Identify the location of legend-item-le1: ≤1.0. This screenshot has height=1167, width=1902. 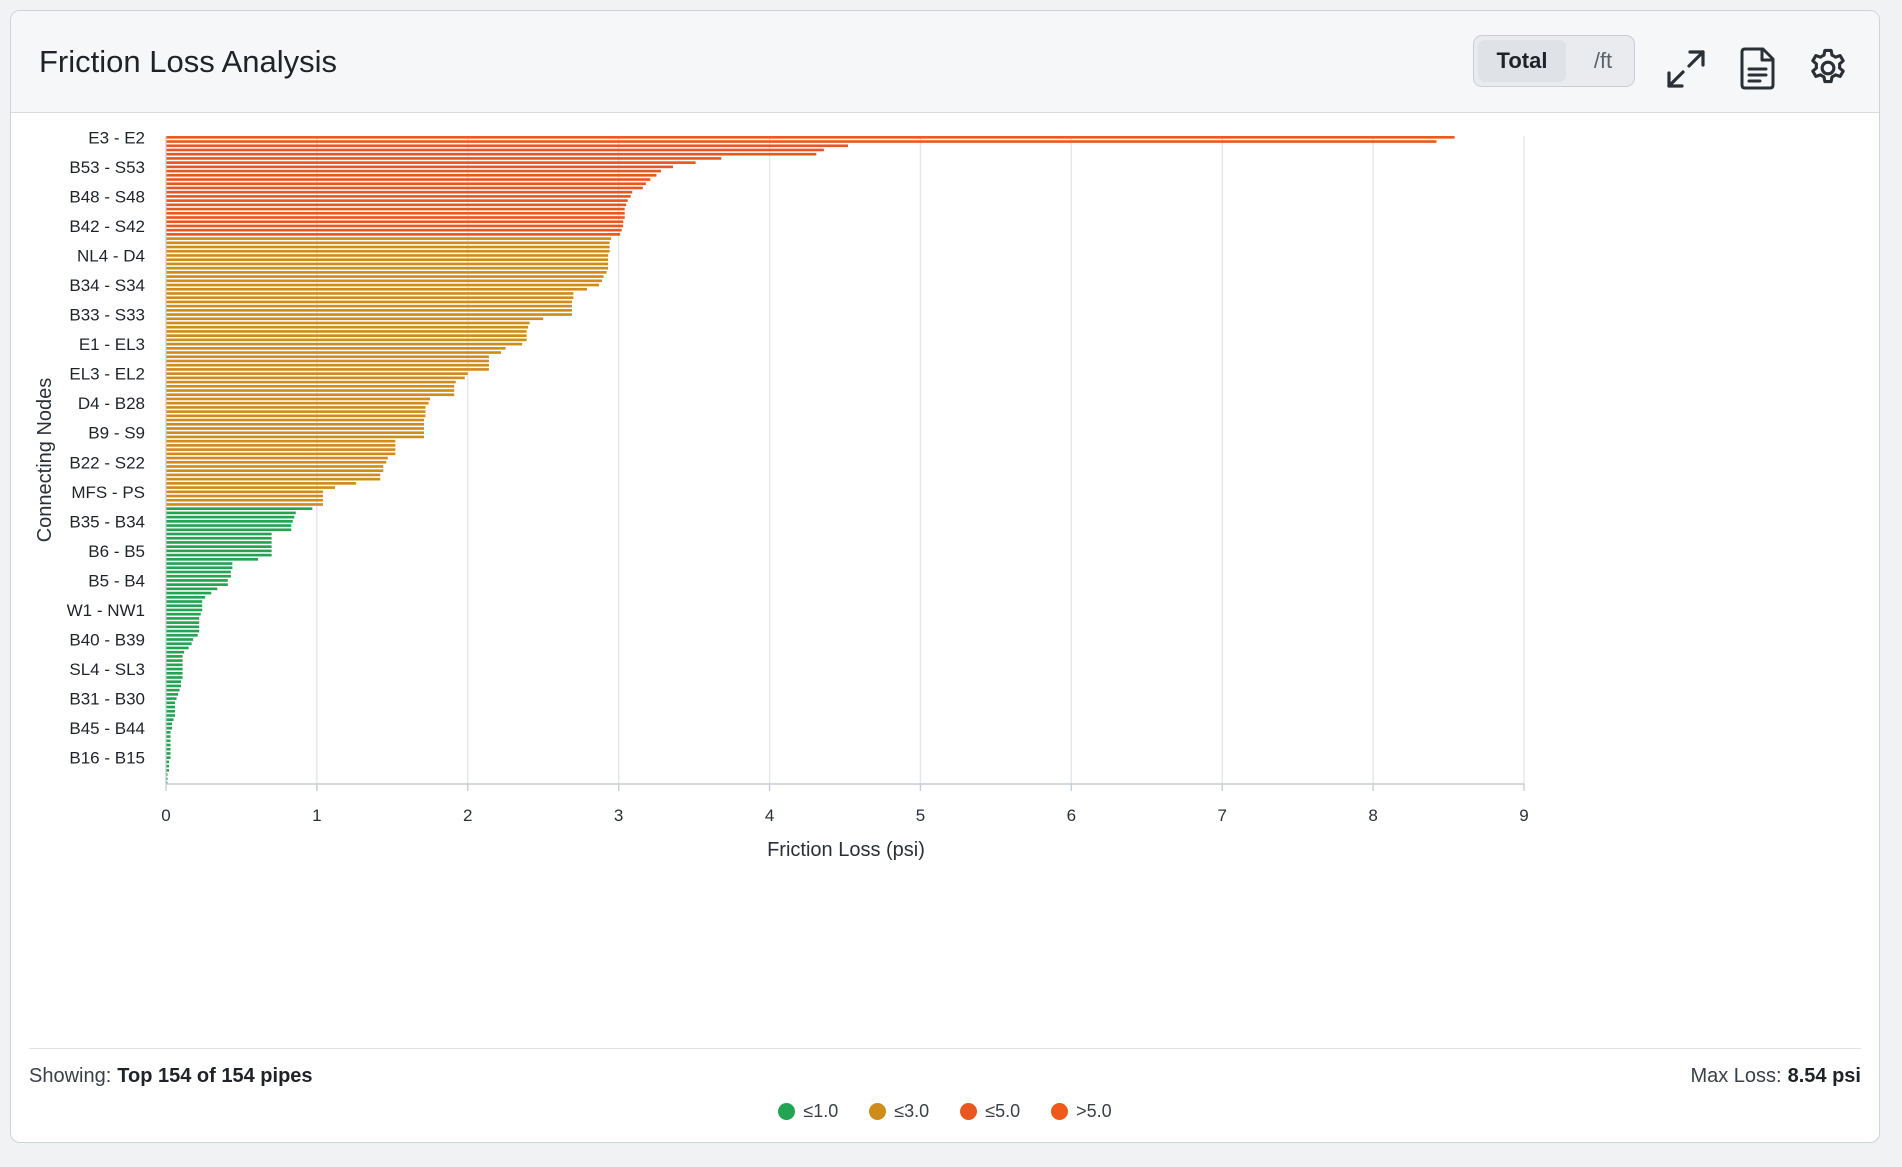
(808, 1111).